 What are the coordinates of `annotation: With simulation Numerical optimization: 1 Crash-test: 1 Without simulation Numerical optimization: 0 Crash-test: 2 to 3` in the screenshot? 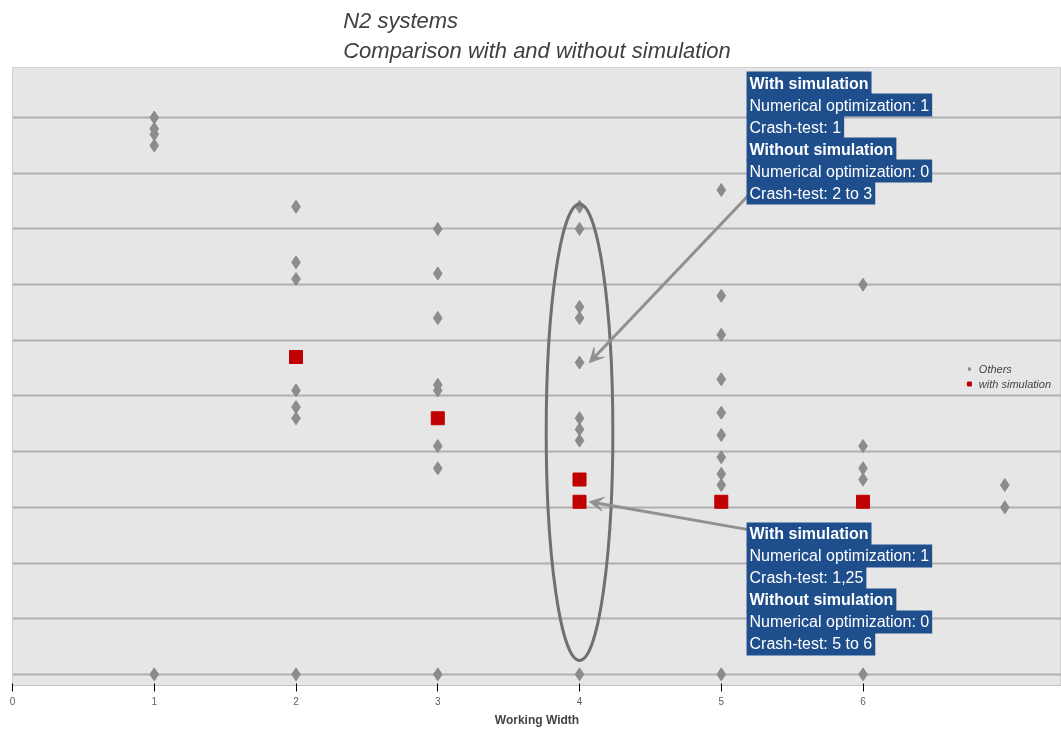 It's located at (839, 138).